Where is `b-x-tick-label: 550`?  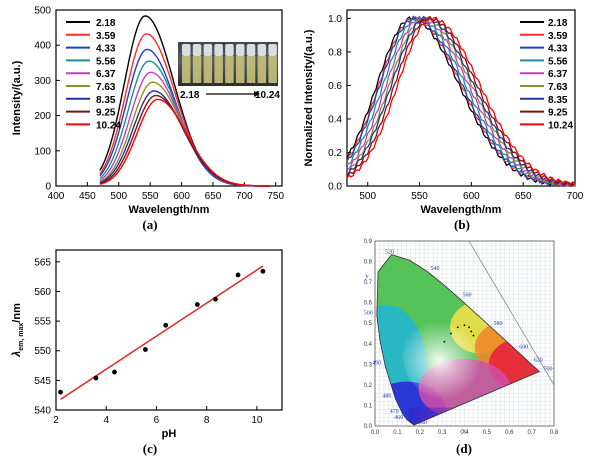 b-x-tick-label: 550 is located at coordinates (419, 196).